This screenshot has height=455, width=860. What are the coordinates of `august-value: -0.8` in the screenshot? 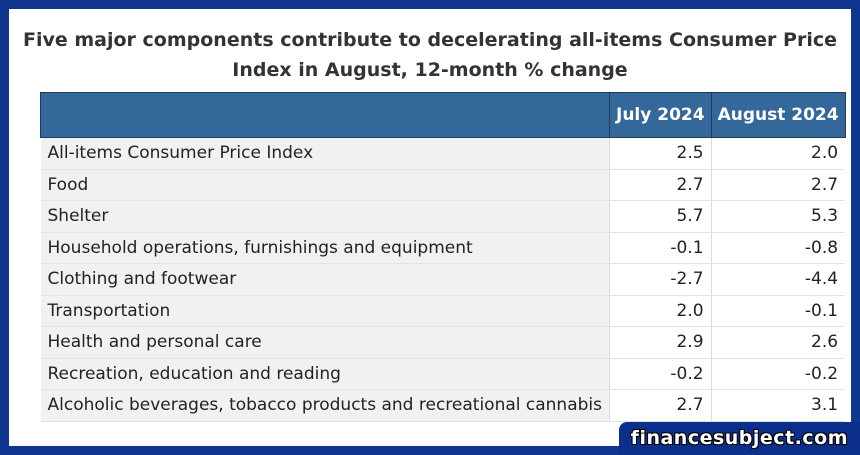 It's located at (778, 247).